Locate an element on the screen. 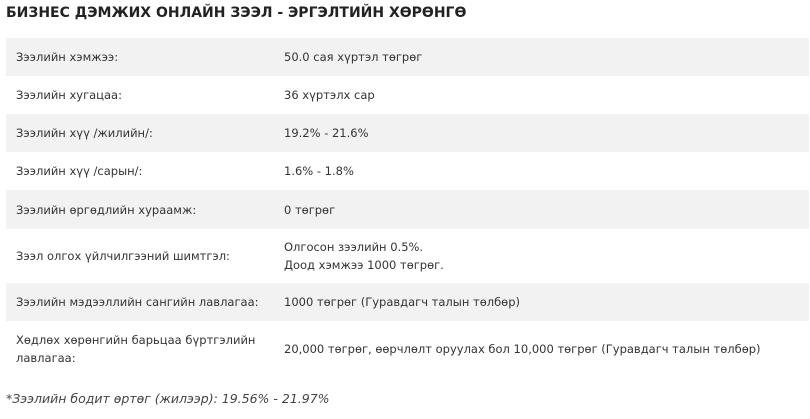 The image size is (810, 419). row-label-line: лавлагаа: is located at coordinates (46, 358).